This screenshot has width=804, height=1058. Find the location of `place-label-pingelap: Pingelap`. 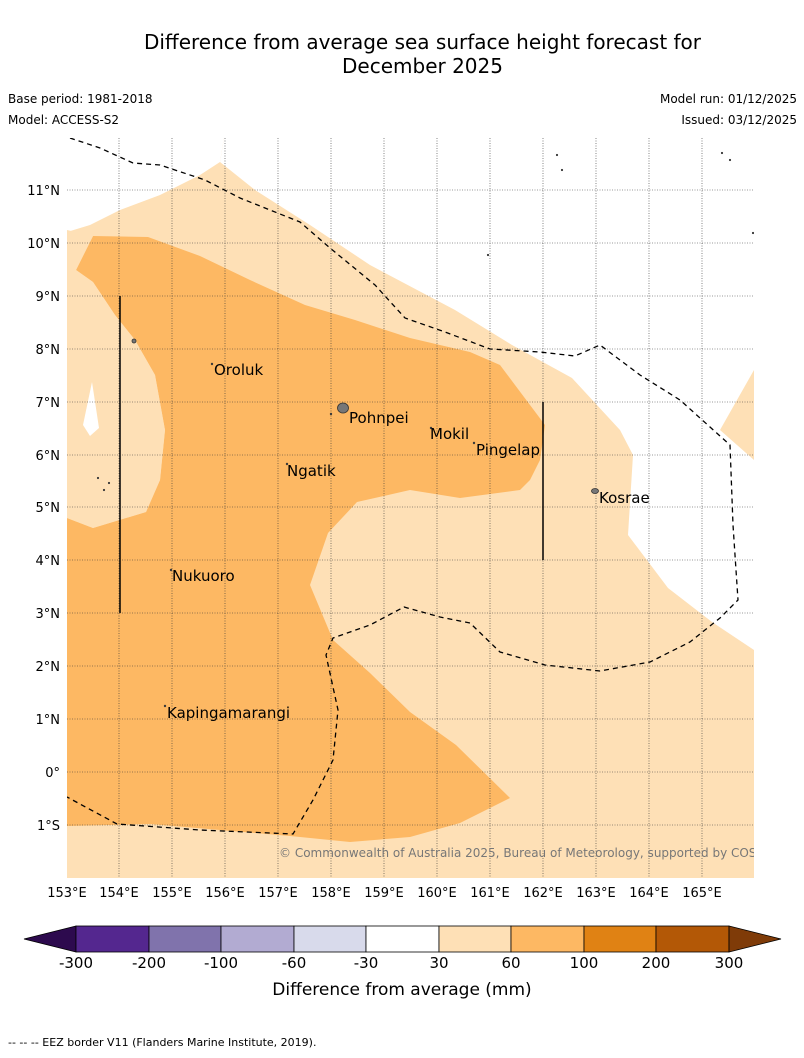

place-label-pingelap: Pingelap is located at coordinates (508, 450).